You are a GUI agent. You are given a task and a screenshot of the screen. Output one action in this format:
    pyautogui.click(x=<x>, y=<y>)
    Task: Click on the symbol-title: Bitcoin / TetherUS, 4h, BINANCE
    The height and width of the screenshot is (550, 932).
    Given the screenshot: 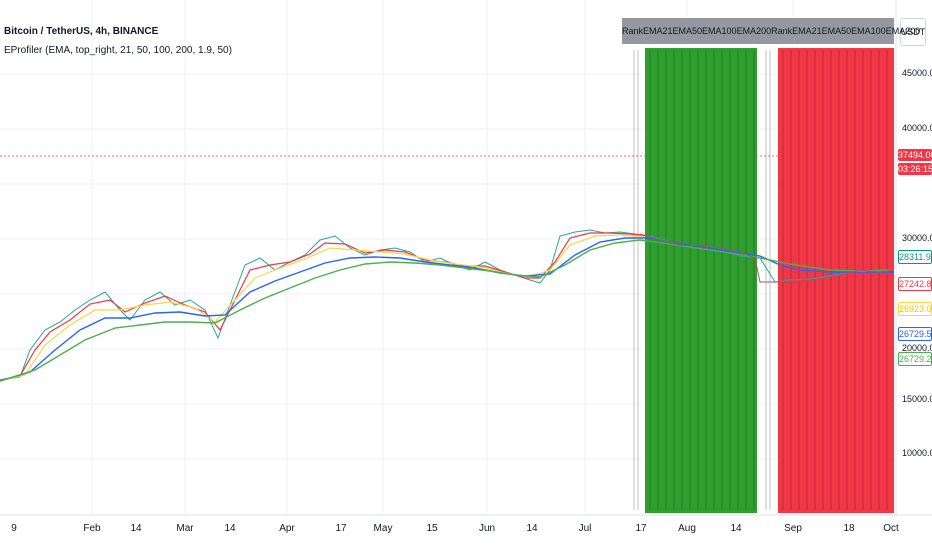 What is the action you would take?
    pyautogui.click(x=81, y=31)
    